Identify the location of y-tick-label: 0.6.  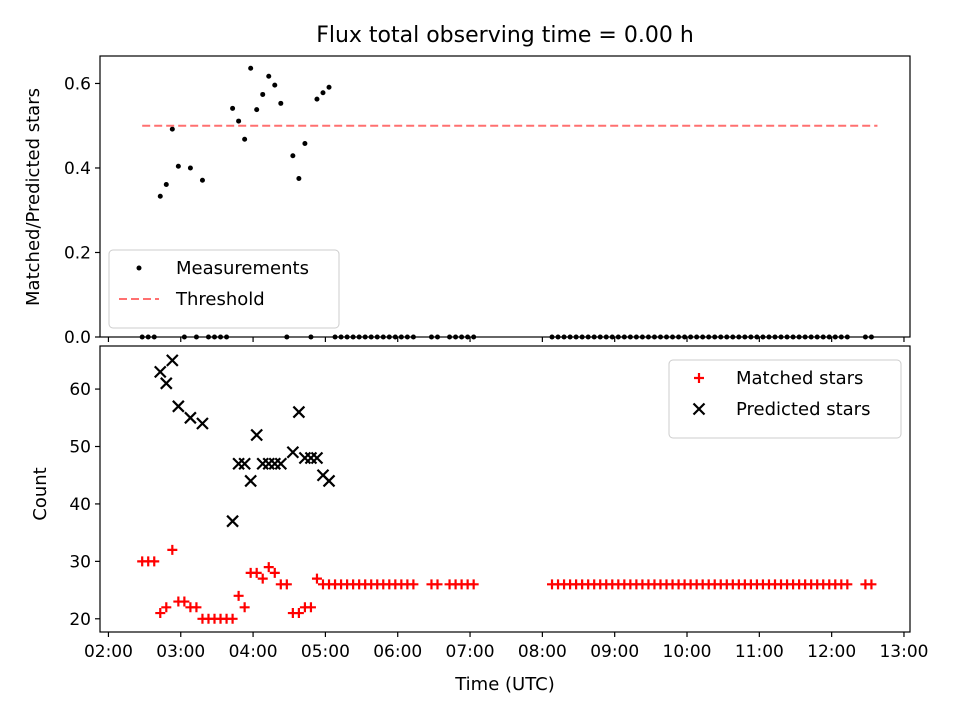
(77, 84).